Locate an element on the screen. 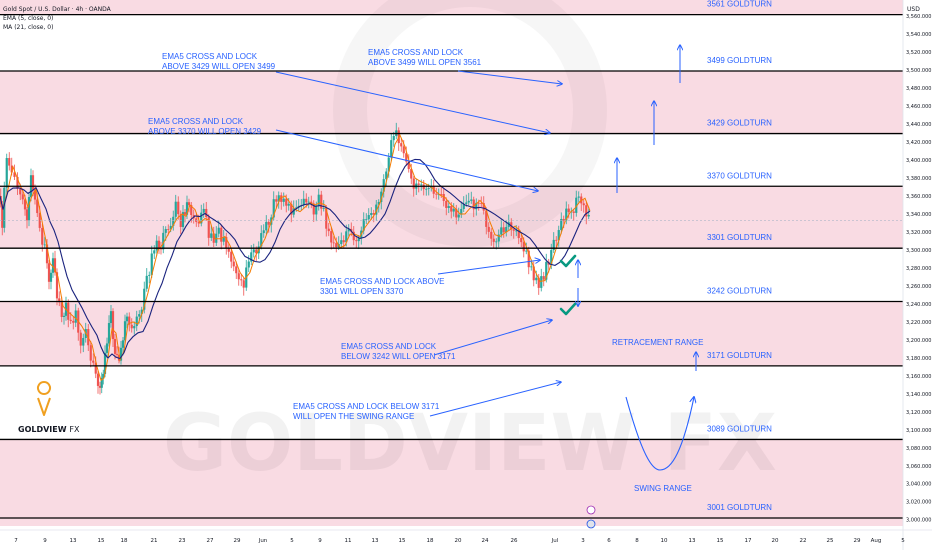  ema-legend: EMA (5, close, 0) is located at coordinates (28, 18).